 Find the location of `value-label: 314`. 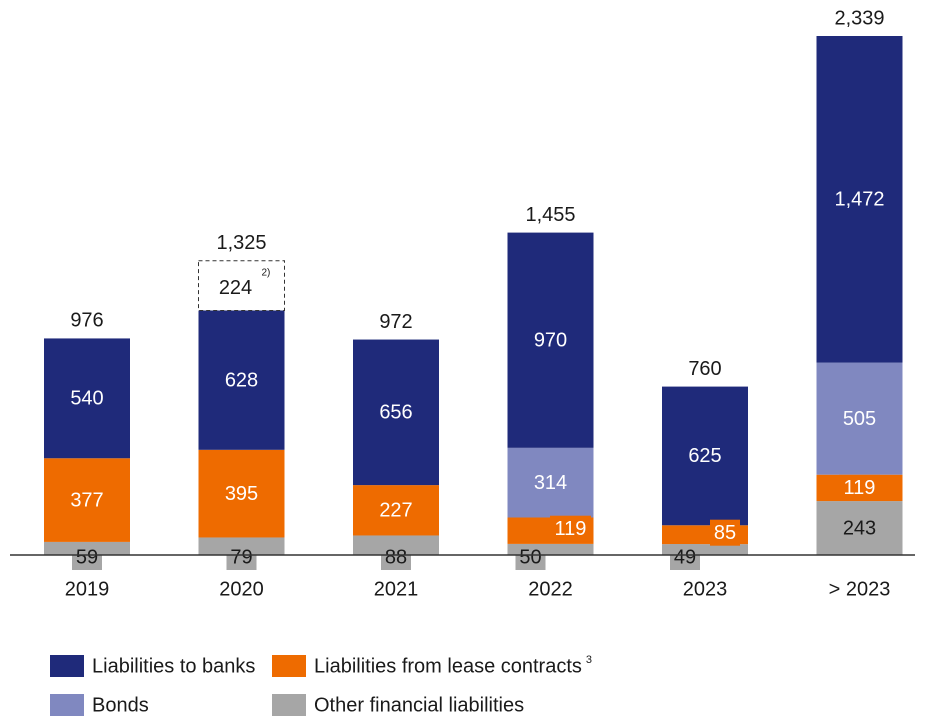

value-label: 314 is located at coordinates (550, 483).